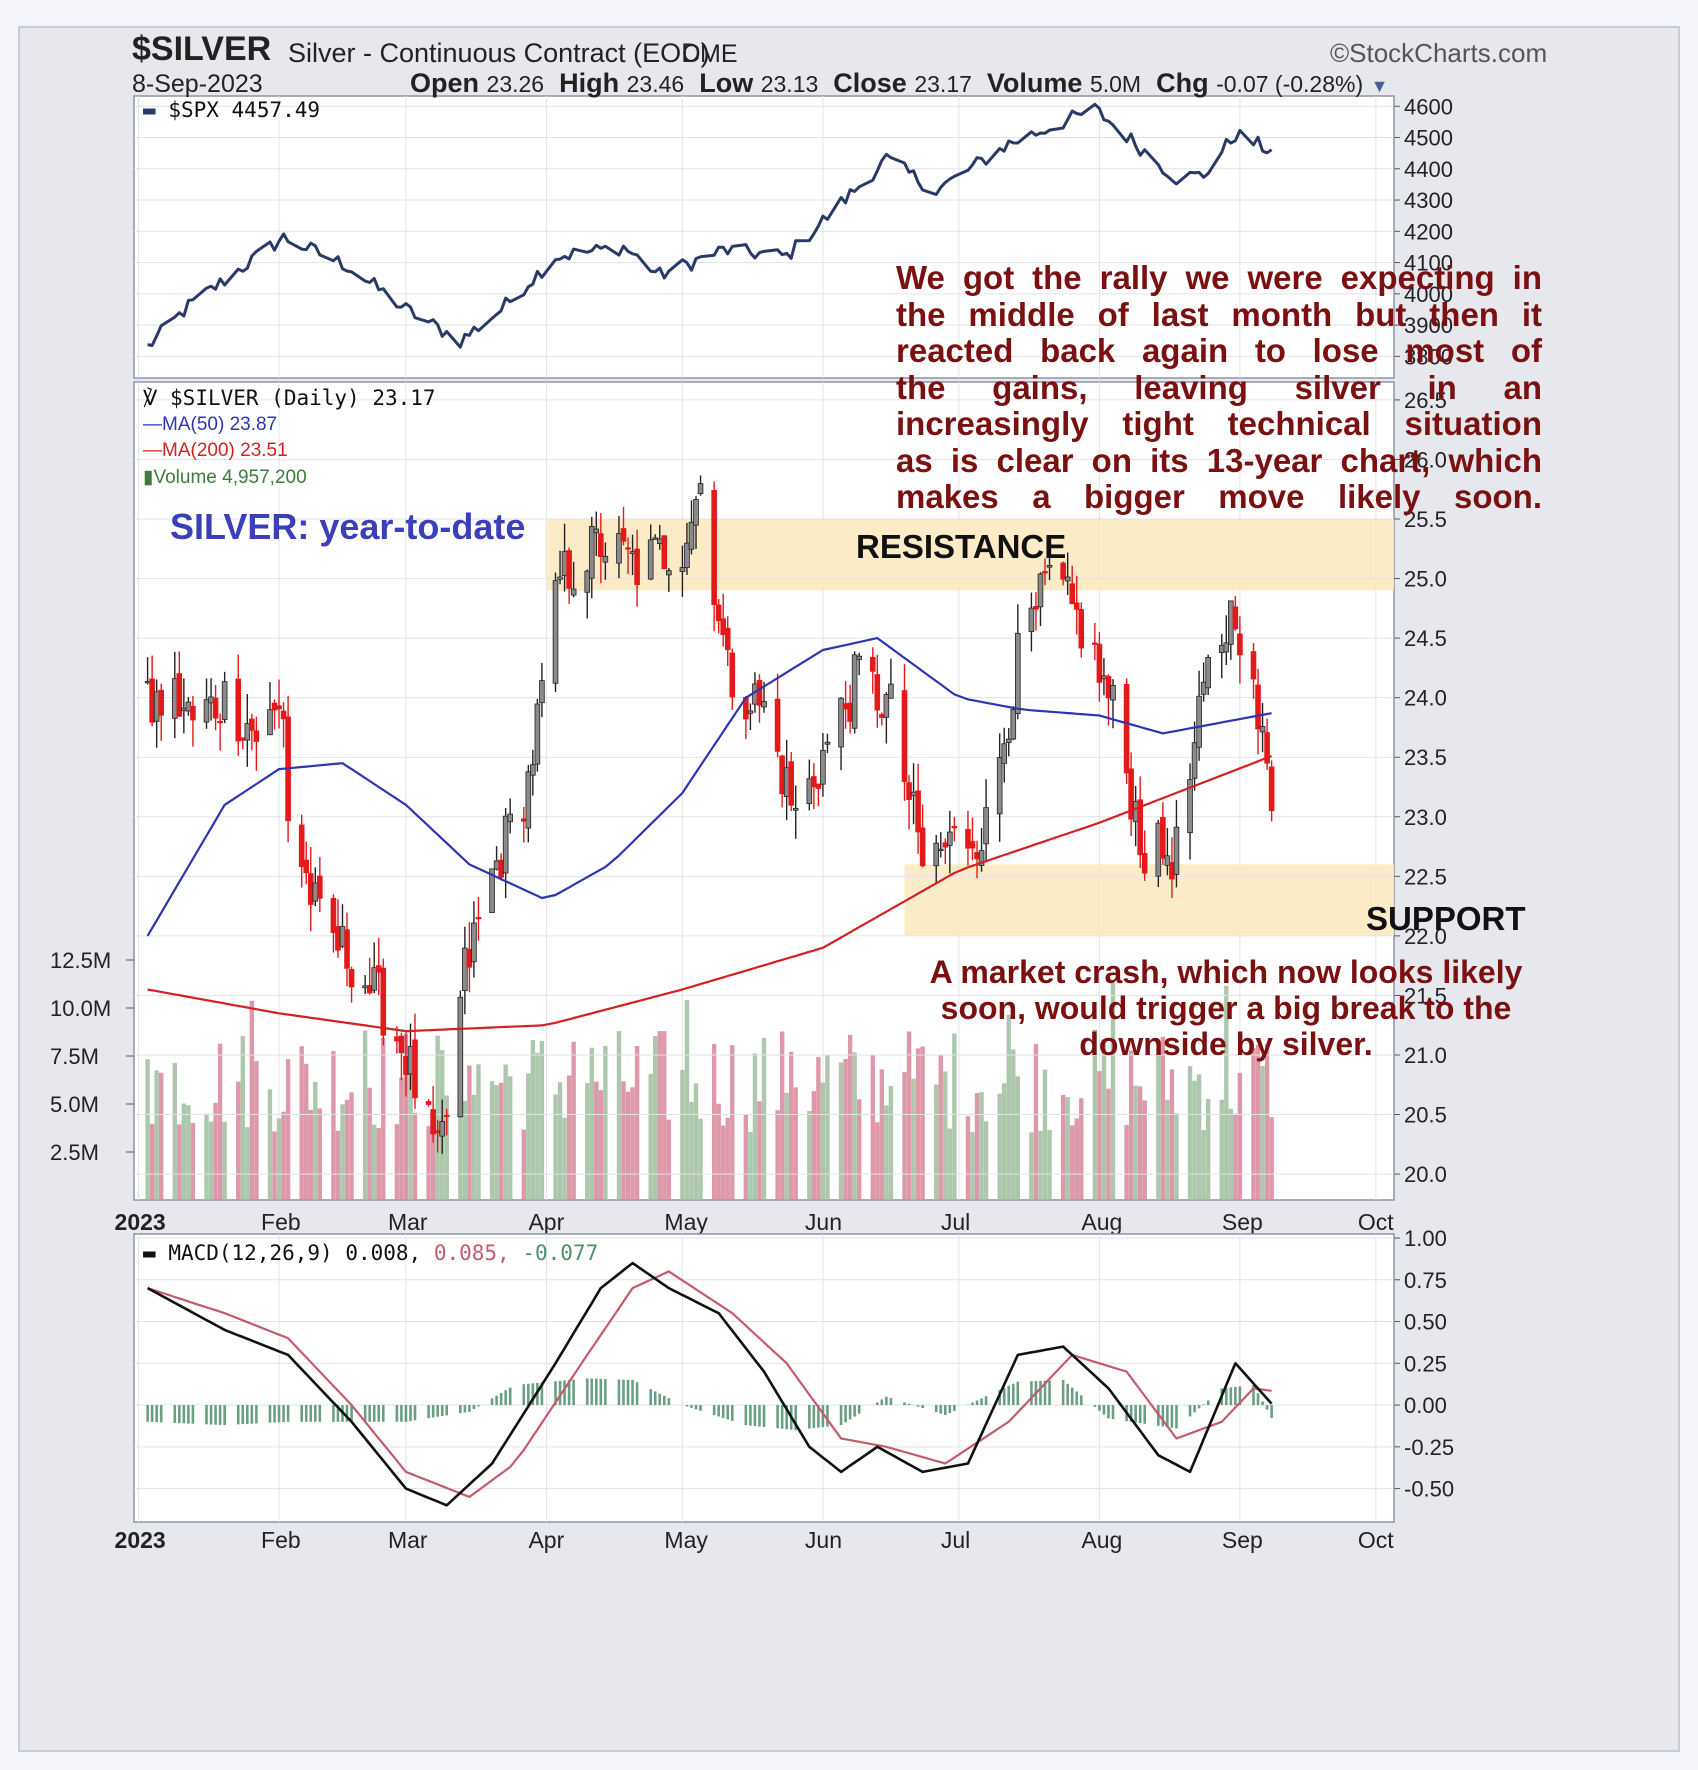  What do you see at coordinates (1429, 1489) in the screenshot?
I see `macd-y-tick: -0.50` at bounding box center [1429, 1489].